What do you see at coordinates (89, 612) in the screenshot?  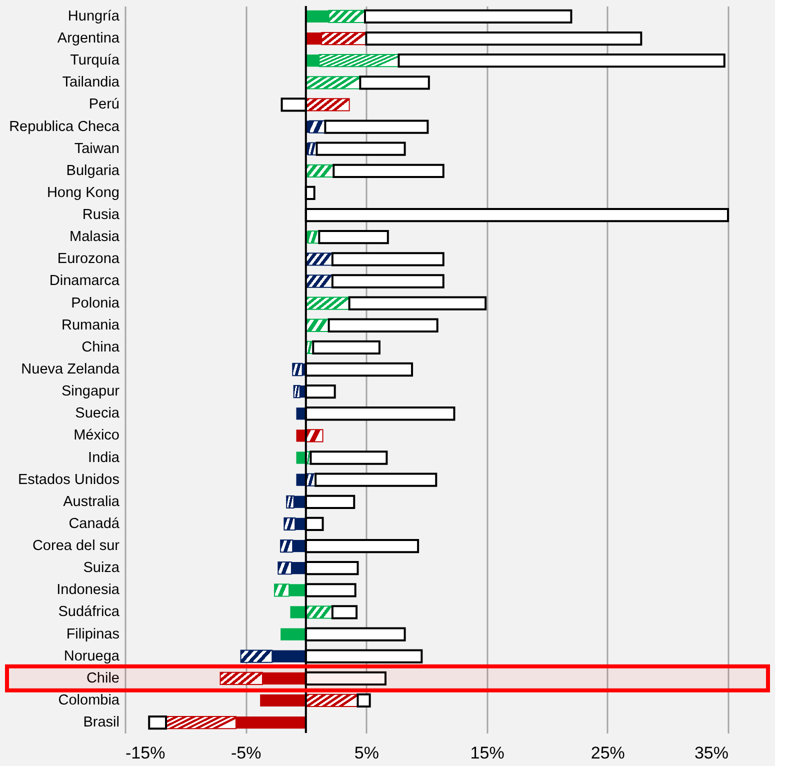 I see `y-tick-label: Sudáfrica` at bounding box center [89, 612].